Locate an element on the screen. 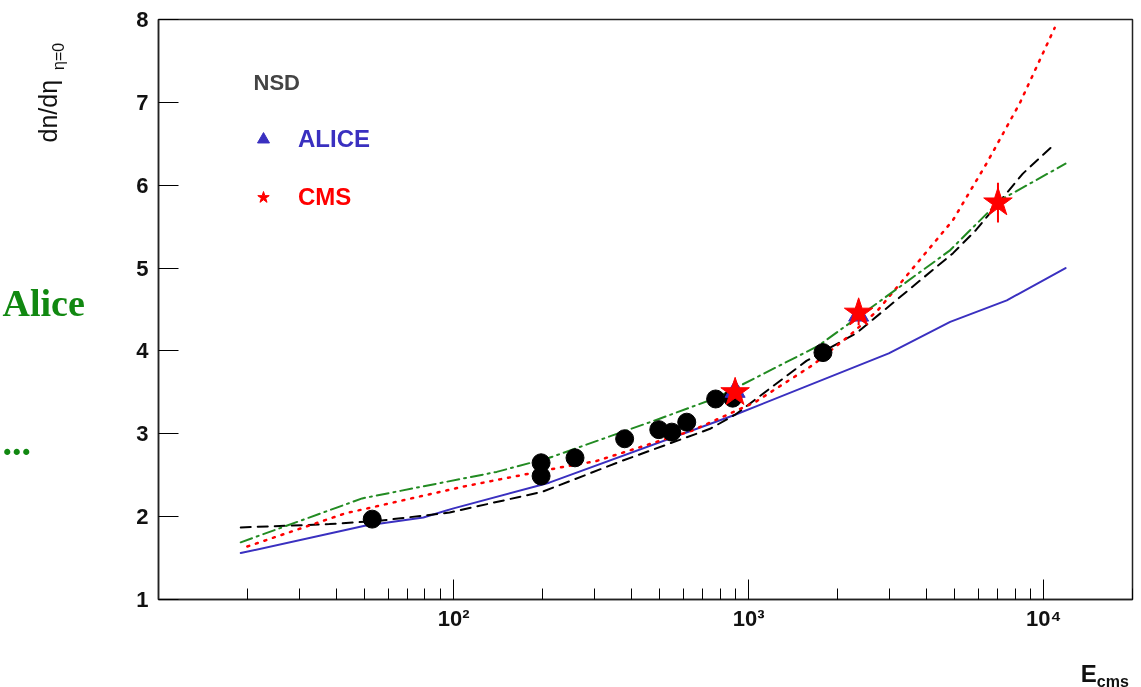 The width and height of the screenshot is (1141, 687). y-tick-label: 7 is located at coordinates (142, 102).